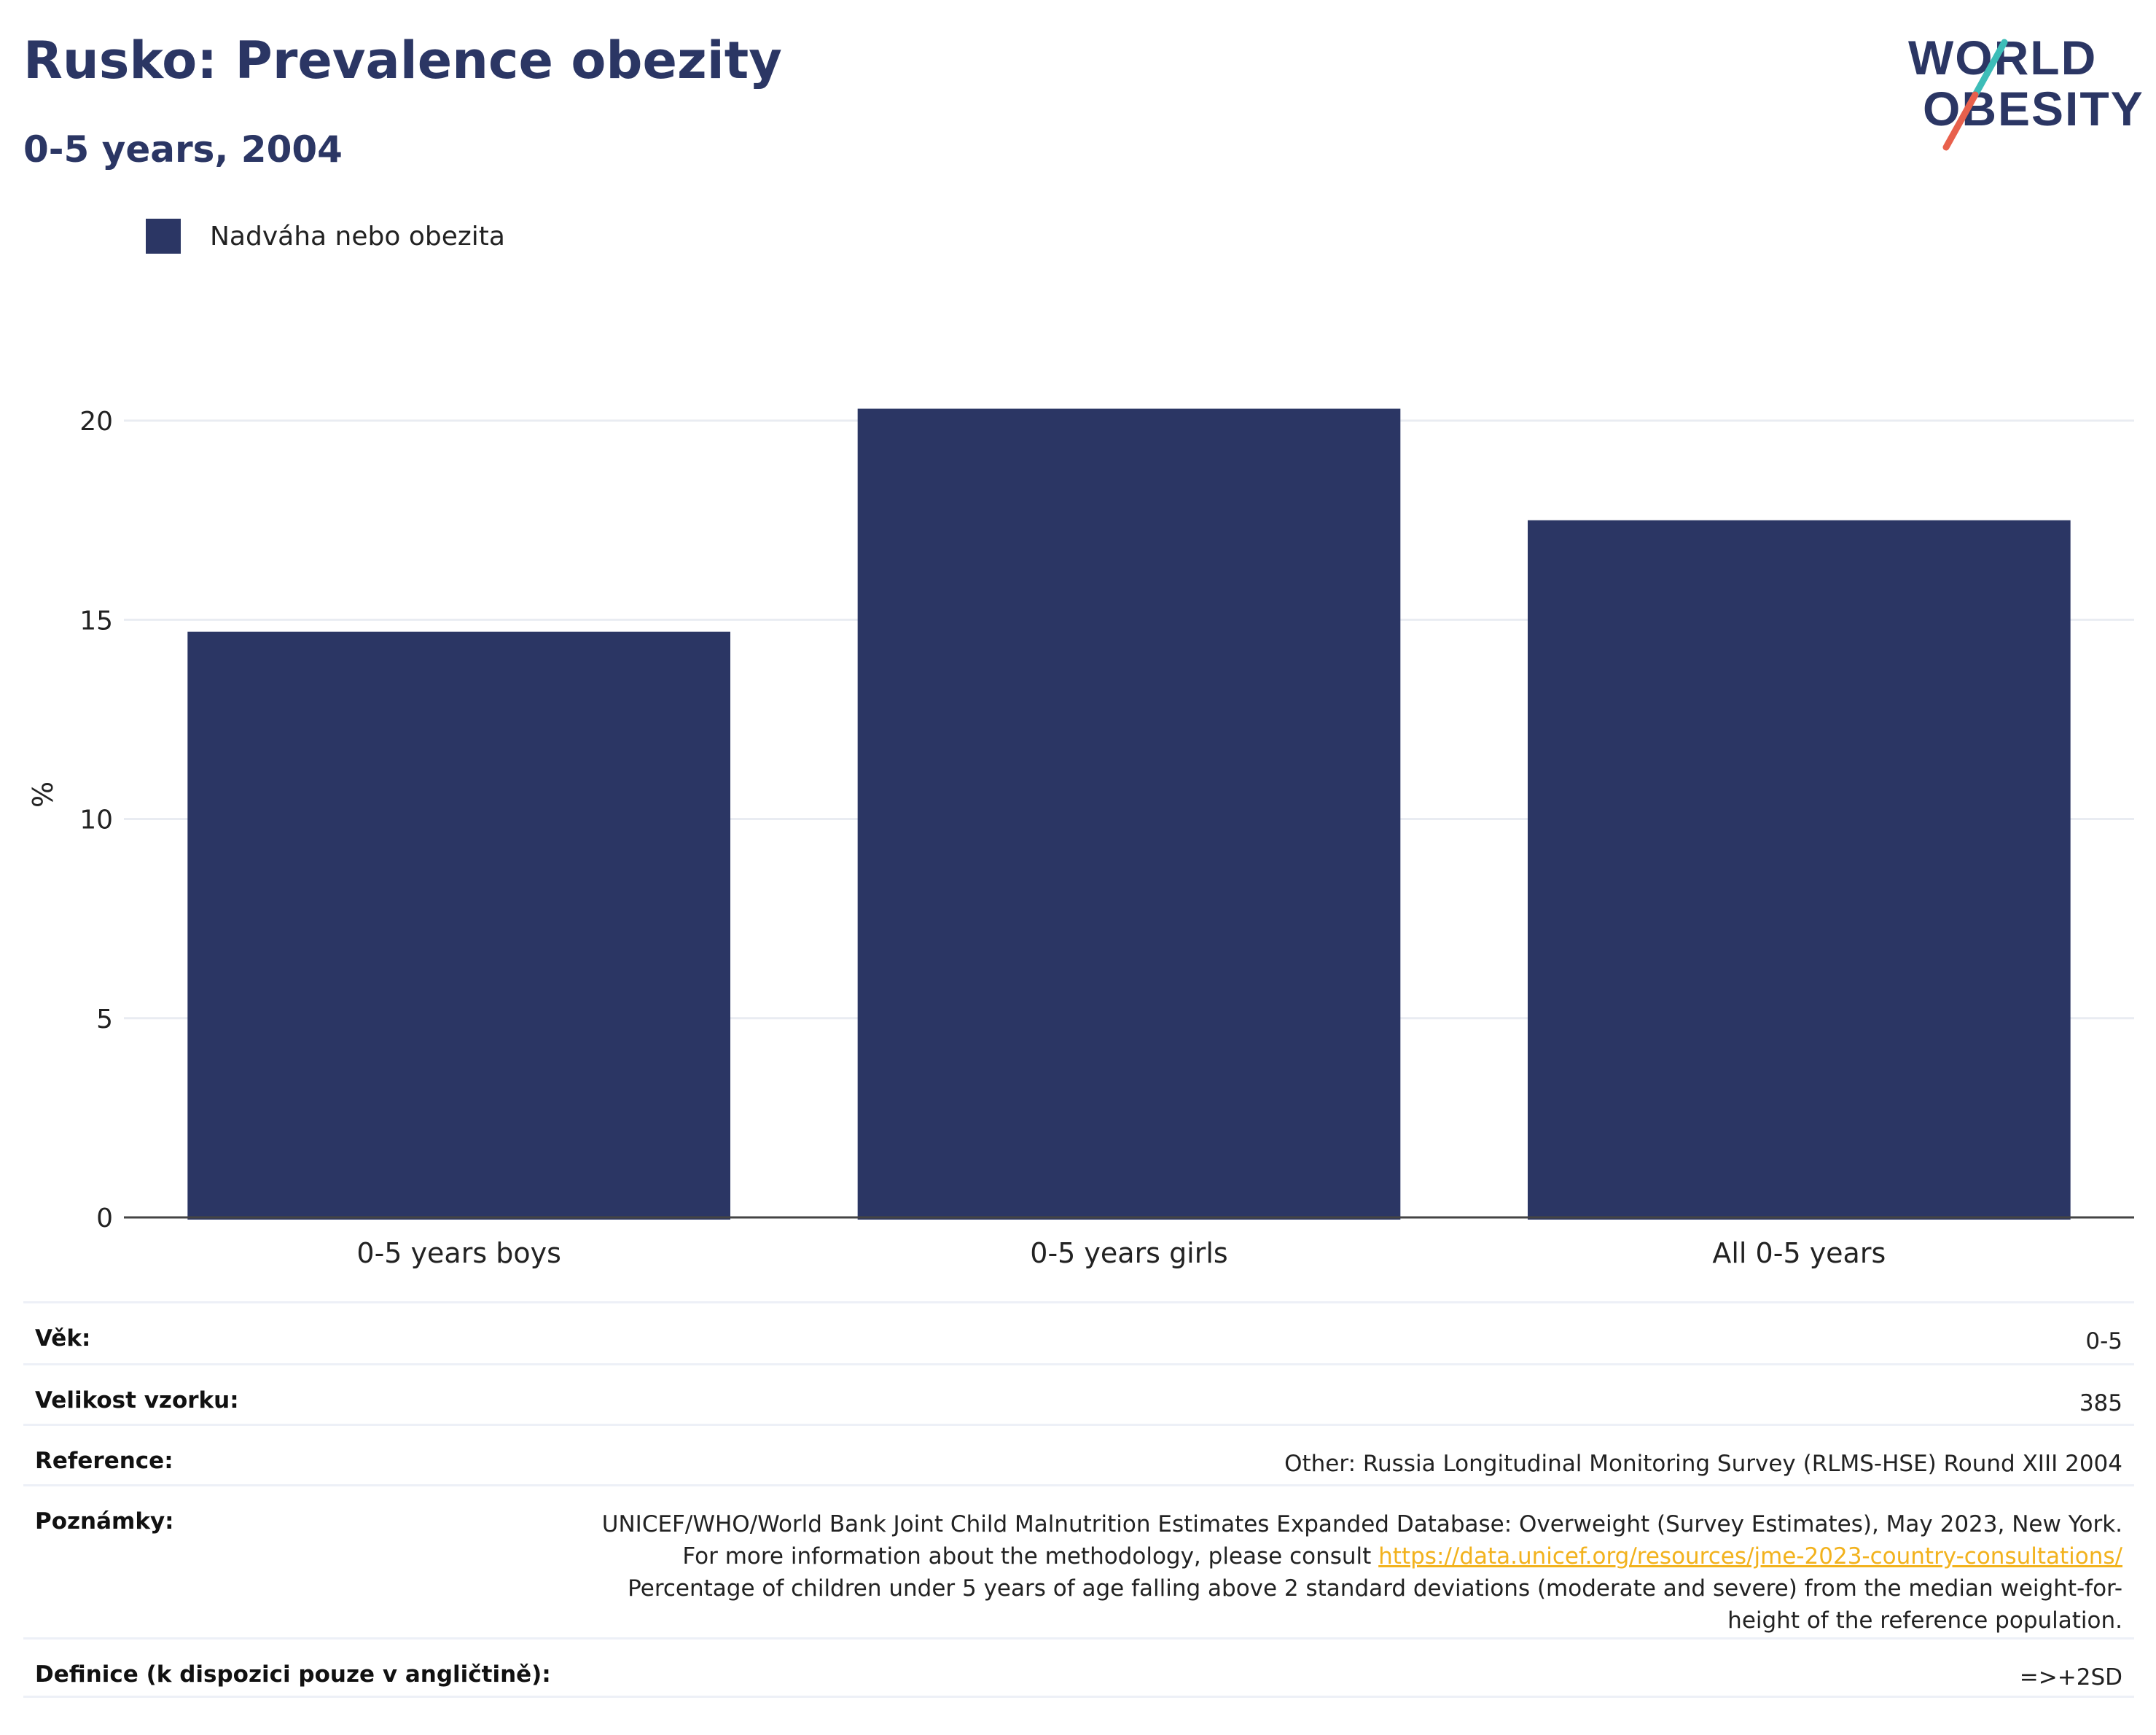  What do you see at coordinates (459, 1253) in the screenshot?
I see `x-tick-label: 0-5 years boys` at bounding box center [459, 1253].